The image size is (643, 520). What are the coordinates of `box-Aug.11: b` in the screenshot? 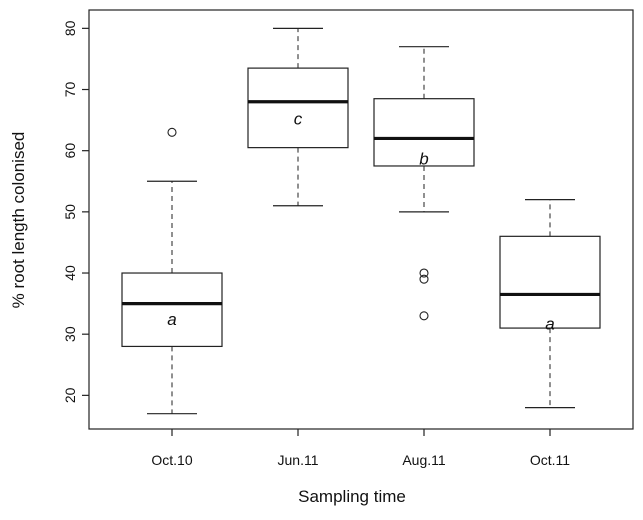 It's located at (424, 183).